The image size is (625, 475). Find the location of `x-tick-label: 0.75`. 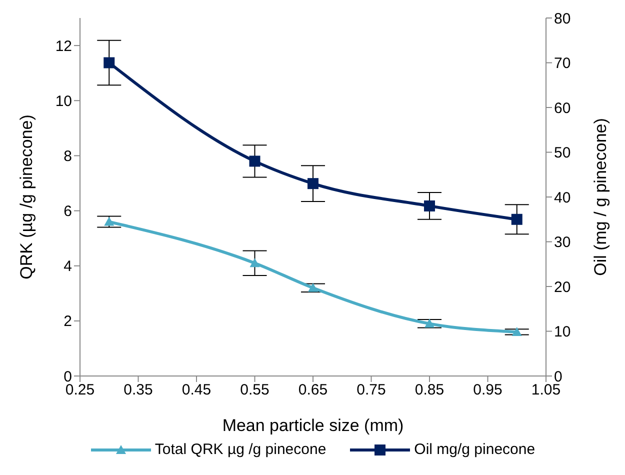

x-tick-label: 0.75 is located at coordinates (371, 390).